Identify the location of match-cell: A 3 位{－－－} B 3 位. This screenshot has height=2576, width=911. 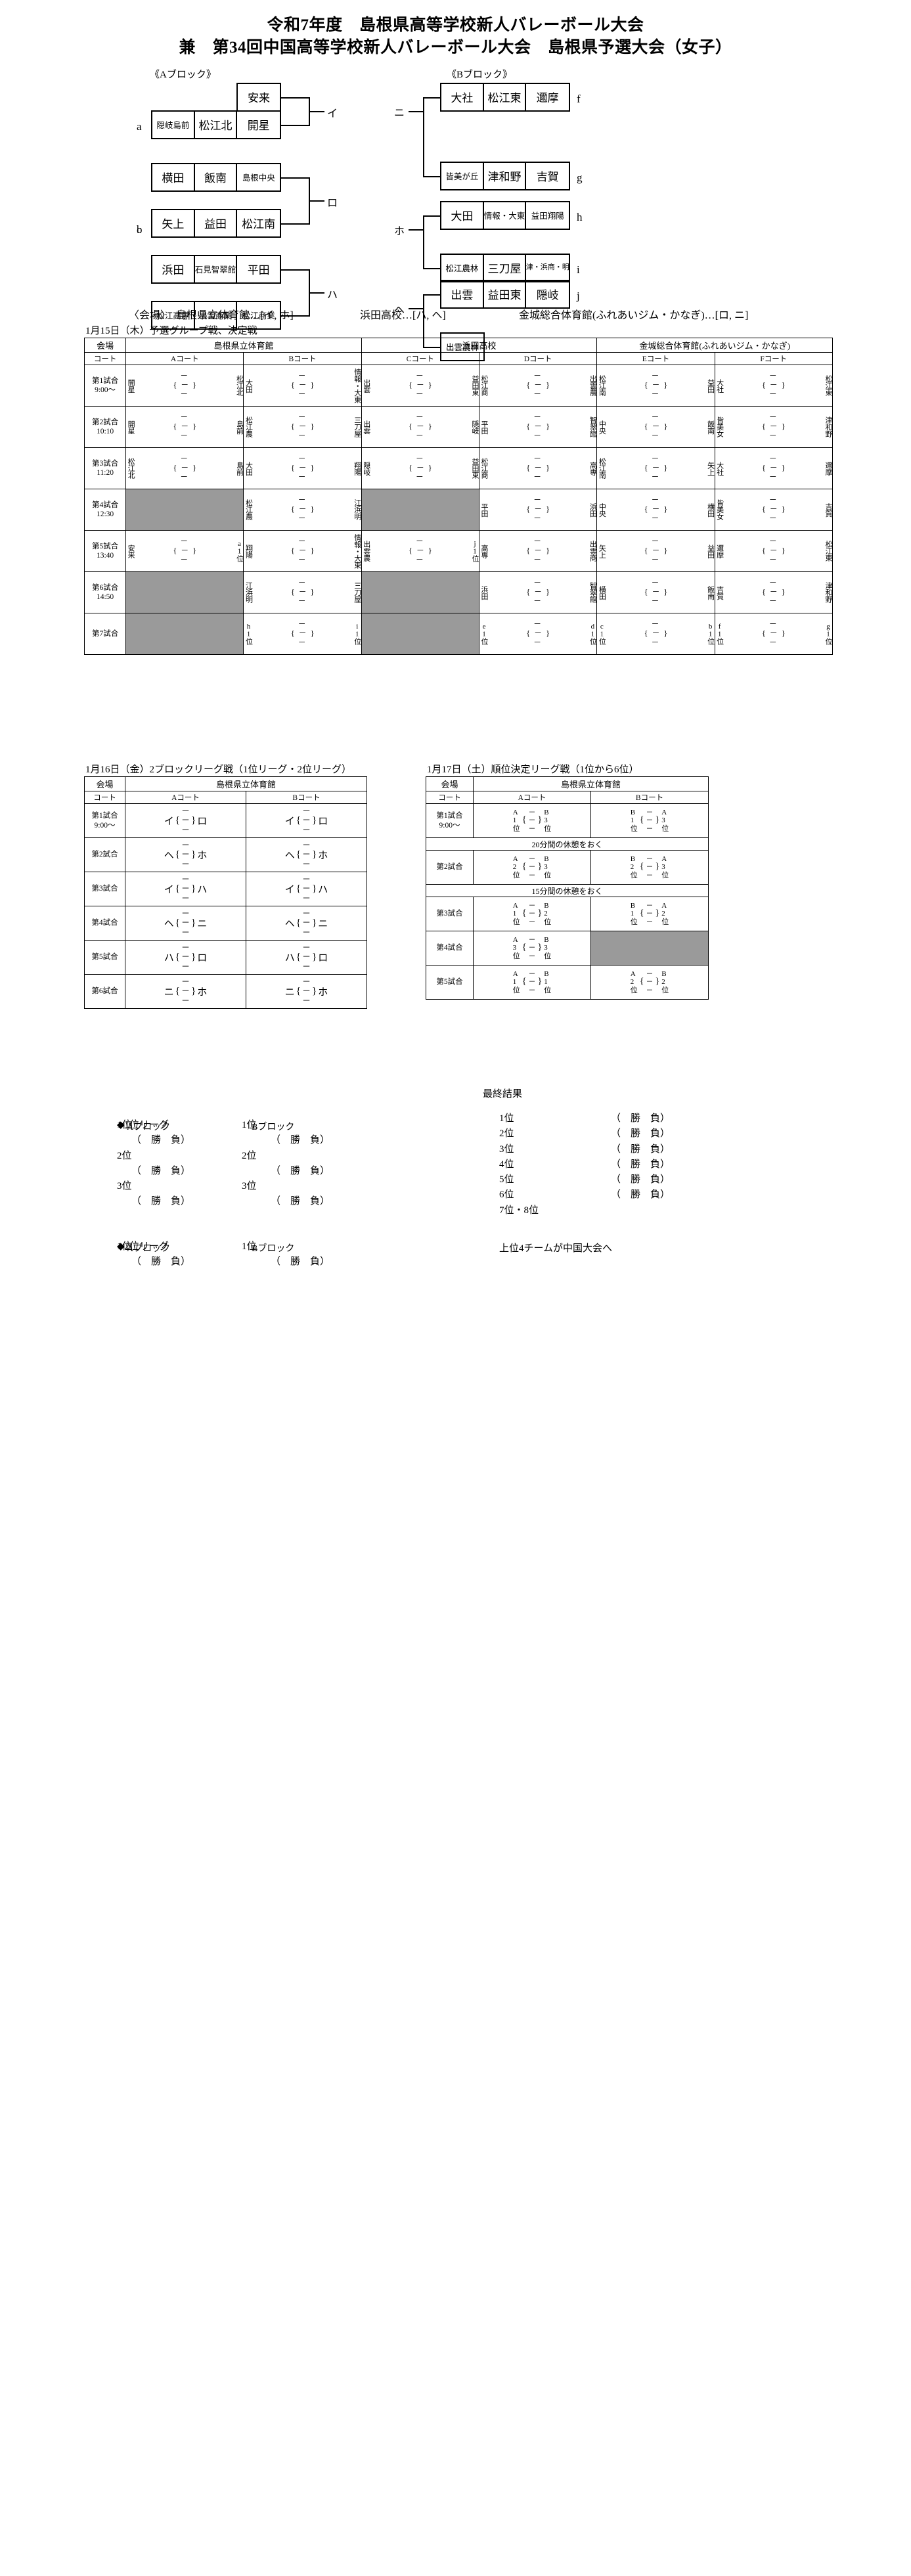
(532, 949).